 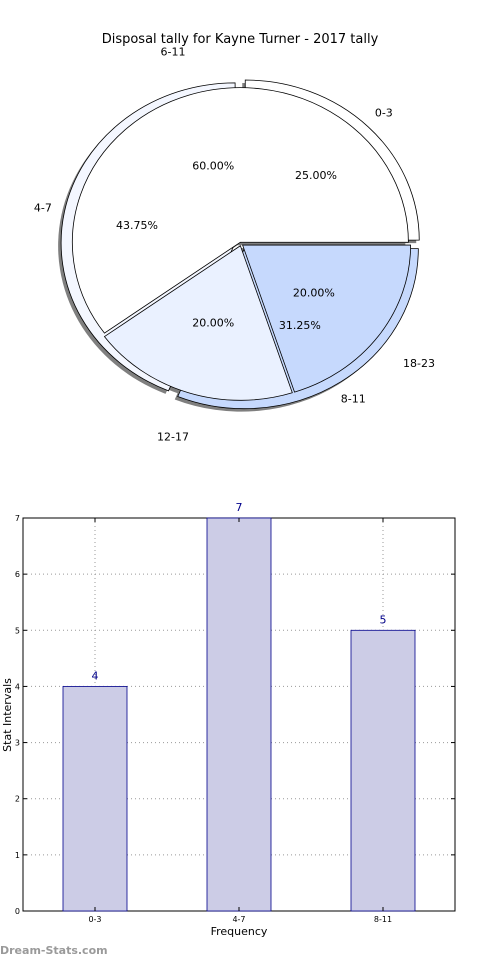 What do you see at coordinates (17, 686) in the screenshot?
I see `bar-ytick-label-4: 4` at bounding box center [17, 686].